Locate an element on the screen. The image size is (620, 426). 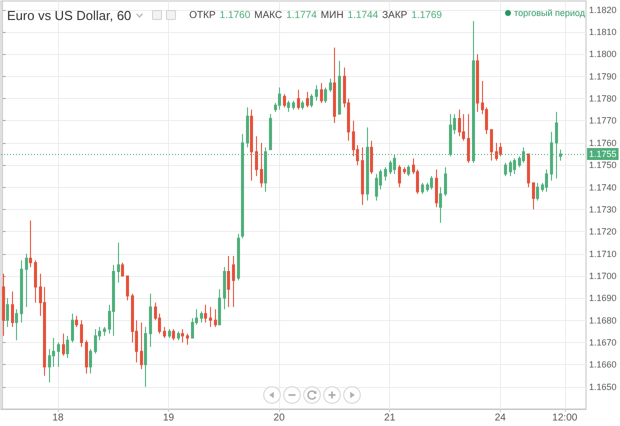
y-tick-label: 1.1760 is located at coordinates (603, 143).